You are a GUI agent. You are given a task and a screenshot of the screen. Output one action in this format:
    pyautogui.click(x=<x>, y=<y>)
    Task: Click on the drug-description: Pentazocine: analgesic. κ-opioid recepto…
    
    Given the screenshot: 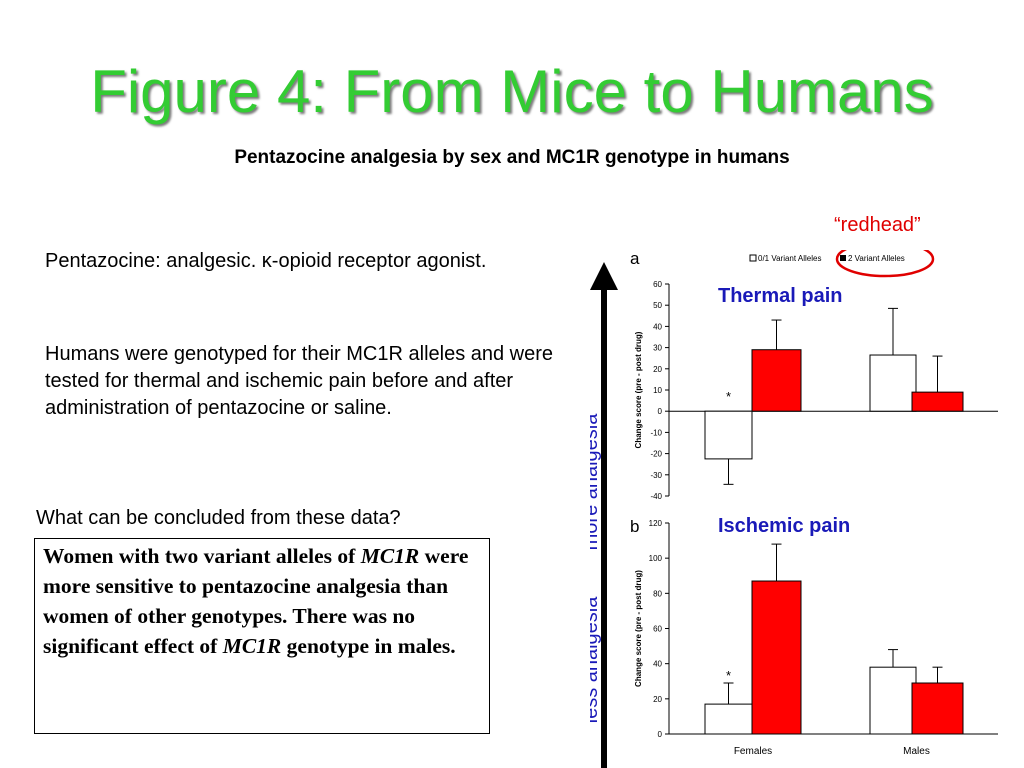 What is the action you would take?
    pyautogui.click(x=266, y=261)
    